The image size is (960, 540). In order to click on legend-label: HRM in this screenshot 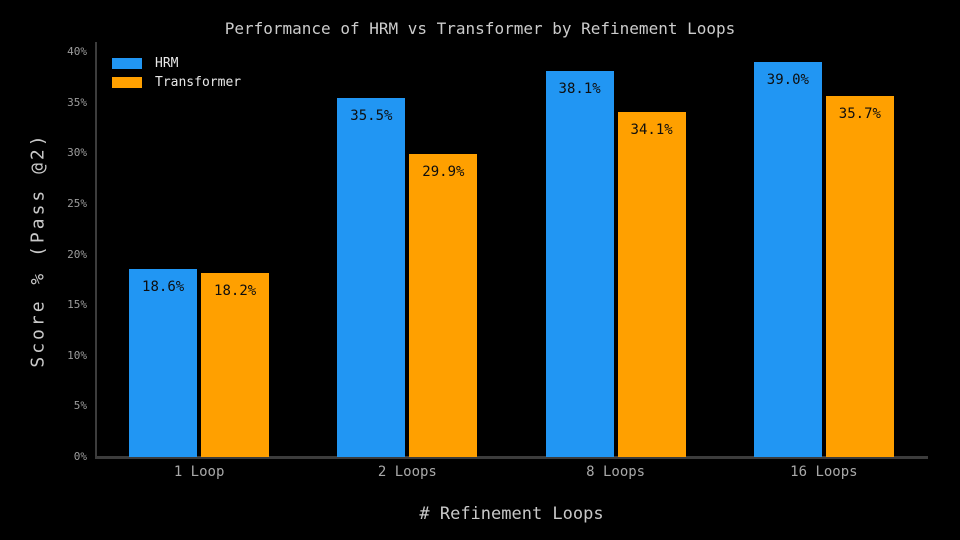, I will do `click(167, 63)`.